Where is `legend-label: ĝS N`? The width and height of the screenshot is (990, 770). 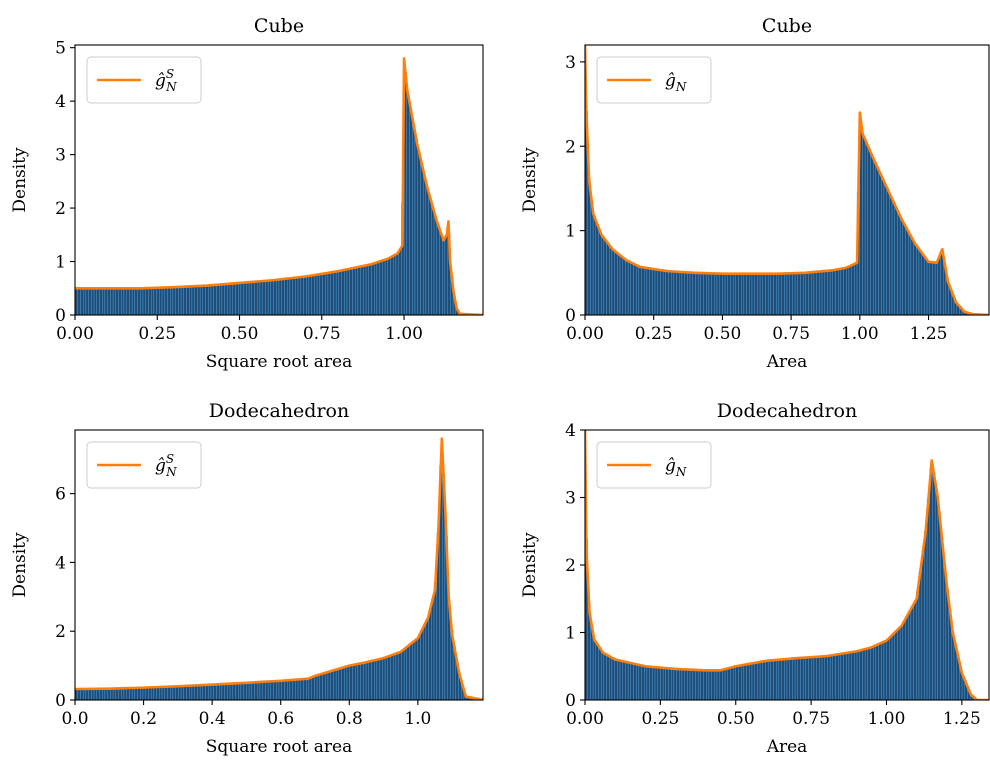 legend-label: ĝS N is located at coordinates (166, 80).